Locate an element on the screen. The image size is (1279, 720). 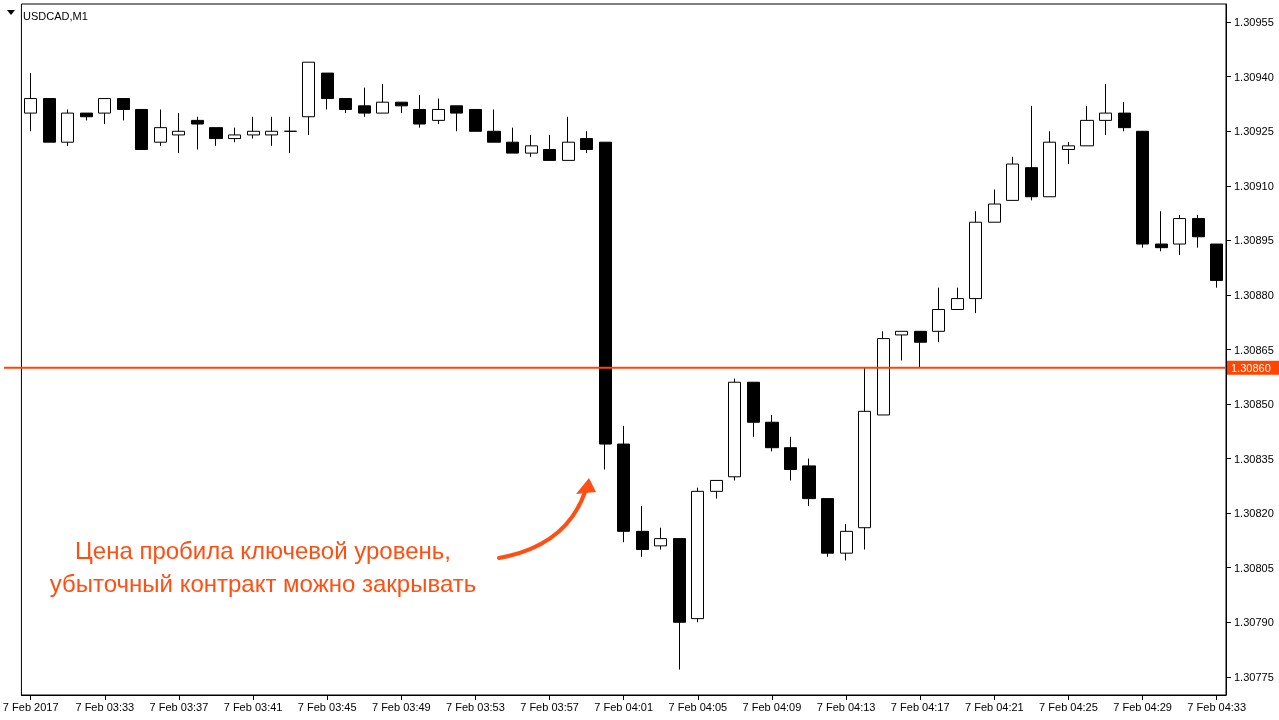
y-tick-label: 1.30925 is located at coordinates (1254, 131).